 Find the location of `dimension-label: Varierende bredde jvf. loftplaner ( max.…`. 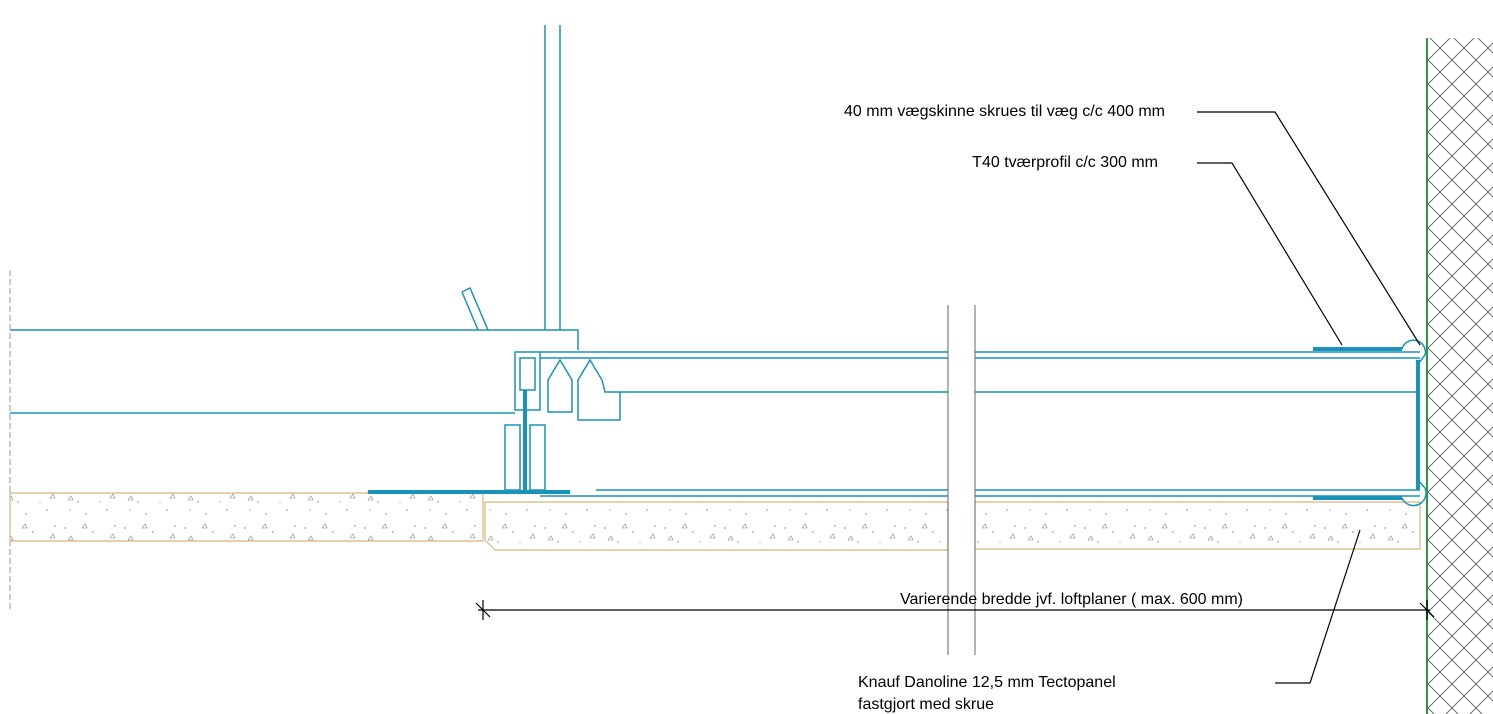

dimension-label: Varierende bredde jvf. loftplaner ( max.… is located at coordinates (1071, 599).